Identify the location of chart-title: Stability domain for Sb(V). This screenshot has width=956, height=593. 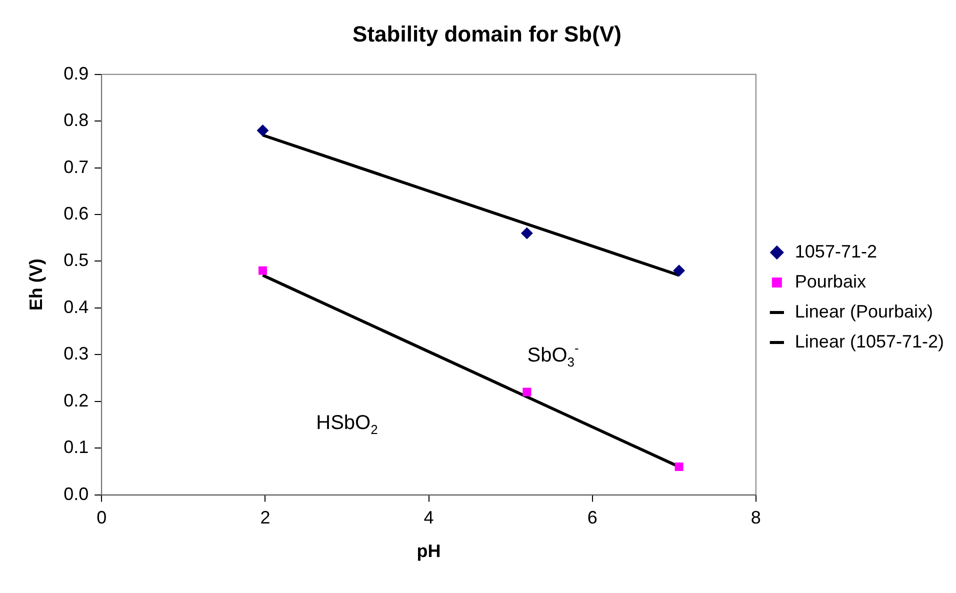
(487, 33).